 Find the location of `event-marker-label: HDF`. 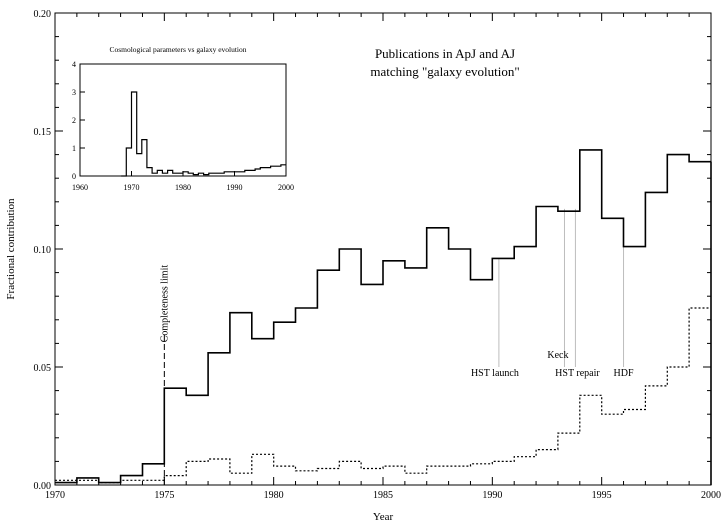

event-marker-label: HDF is located at coordinates (624, 373).